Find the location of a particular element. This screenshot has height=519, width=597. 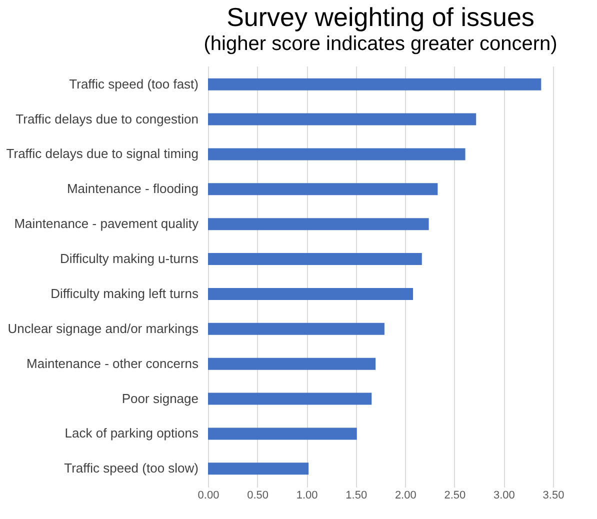

x-tick-label: 0.00 is located at coordinates (209, 496).